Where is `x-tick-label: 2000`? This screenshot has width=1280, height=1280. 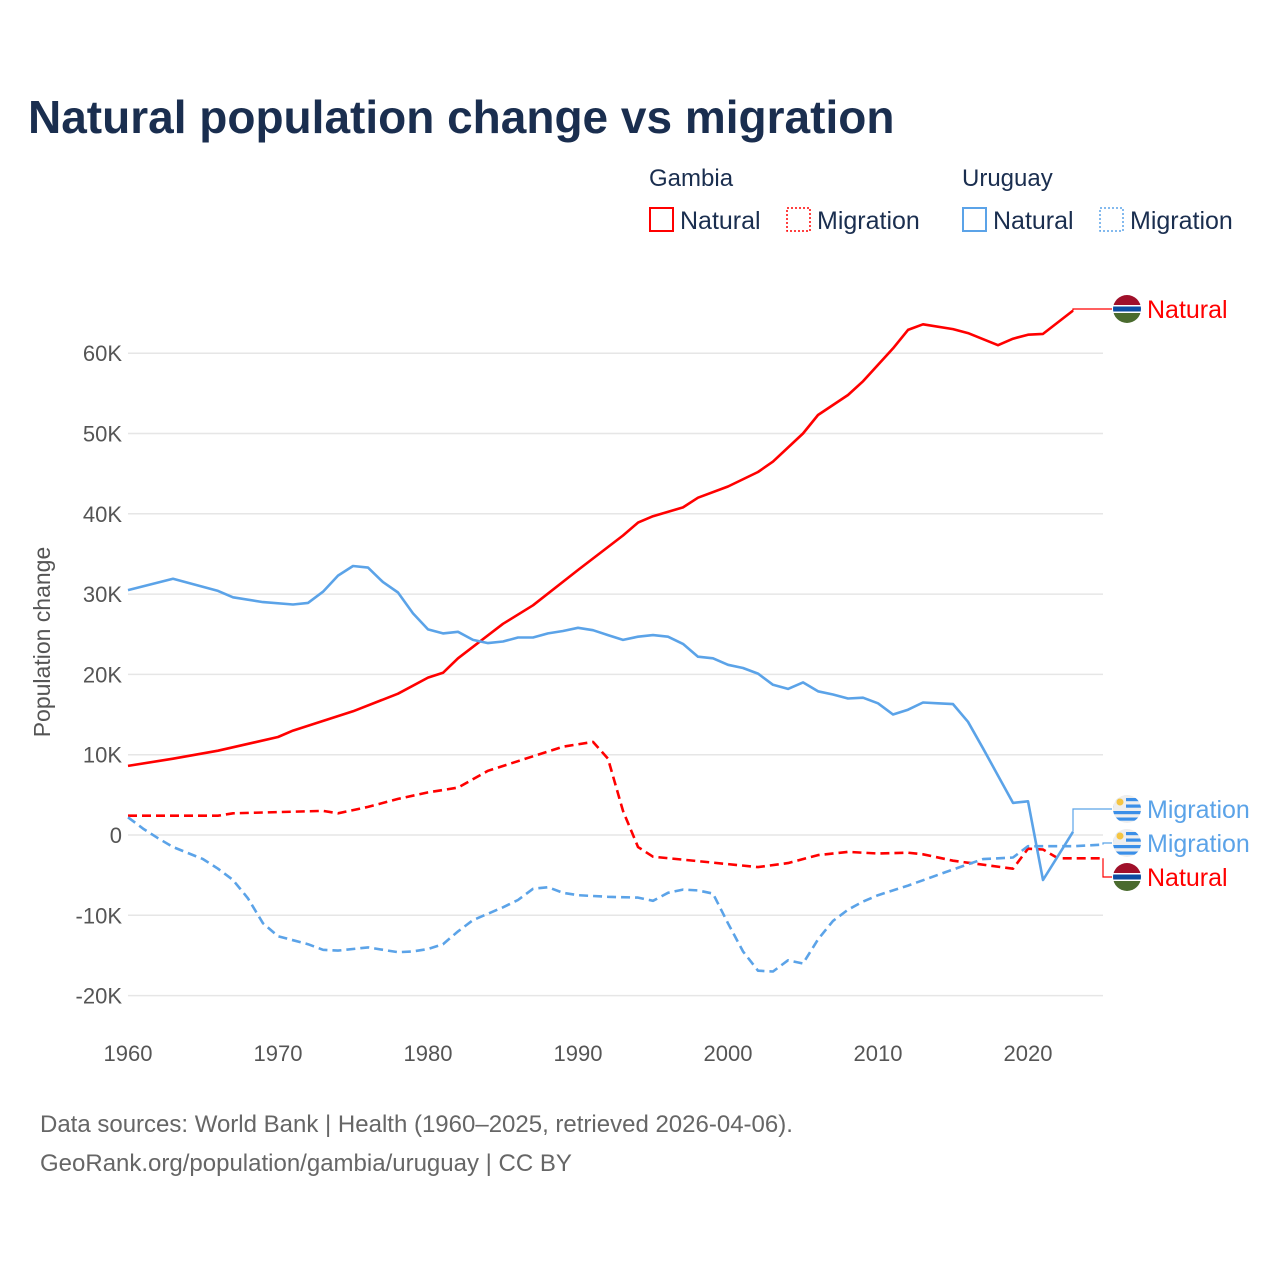
x-tick-label: 2000 is located at coordinates (728, 1053).